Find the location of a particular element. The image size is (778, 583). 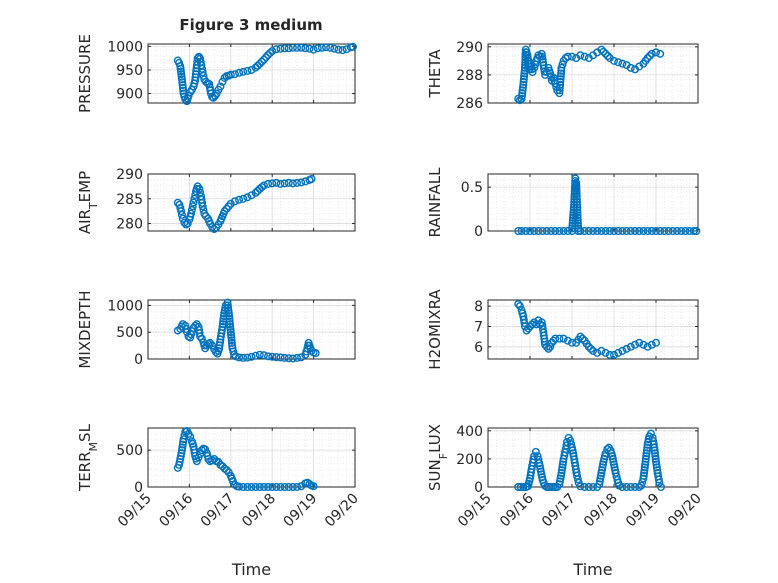

y-axis-label: THETA is located at coordinates (435, 74).